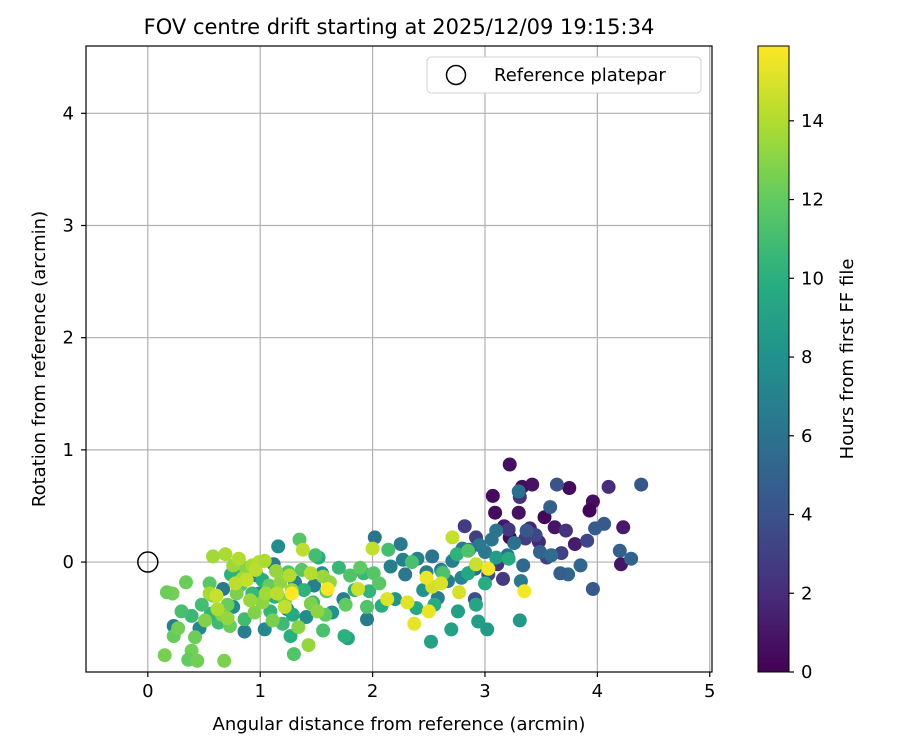  Describe the element at coordinates (147, 691) in the screenshot. I see `x-tick-label: 0` at that location.